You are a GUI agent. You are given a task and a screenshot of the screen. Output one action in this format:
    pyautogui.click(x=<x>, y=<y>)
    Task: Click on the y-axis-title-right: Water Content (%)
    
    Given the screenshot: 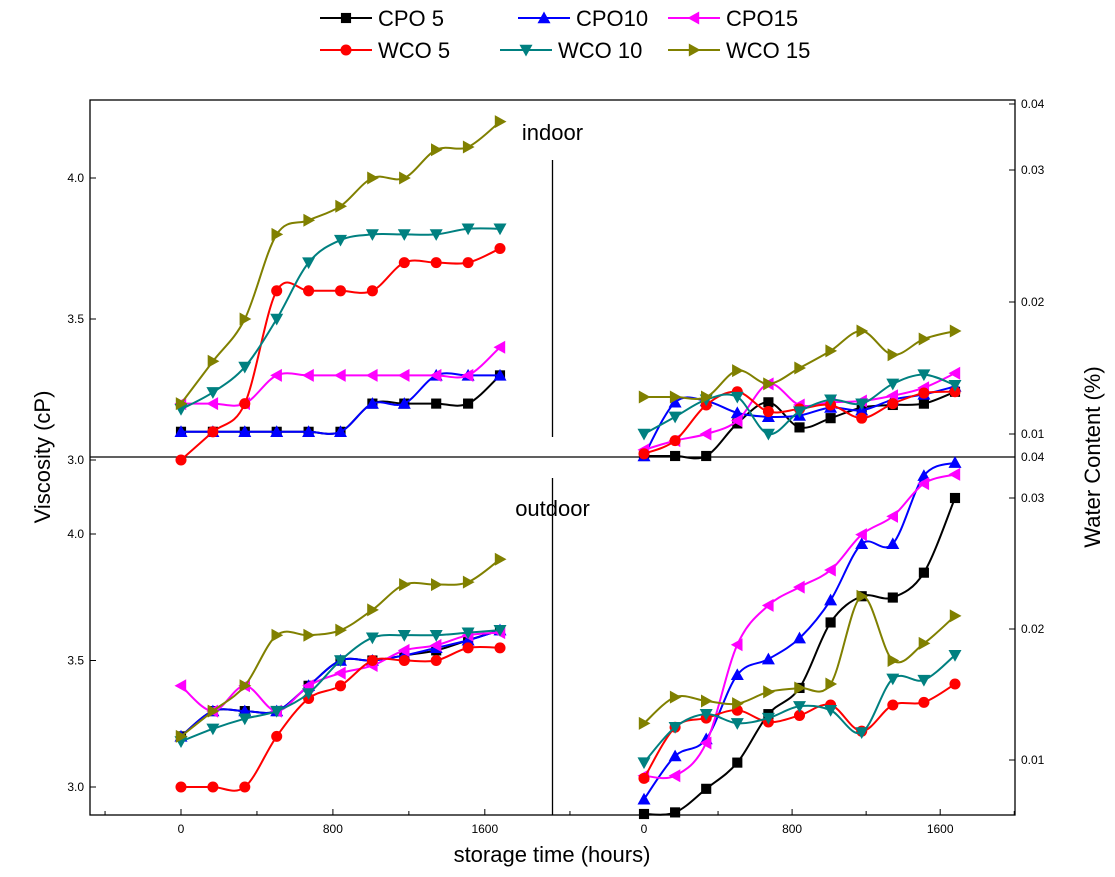 What is the action you would take?
    pyautogui.click(x=1092, y=456)
    